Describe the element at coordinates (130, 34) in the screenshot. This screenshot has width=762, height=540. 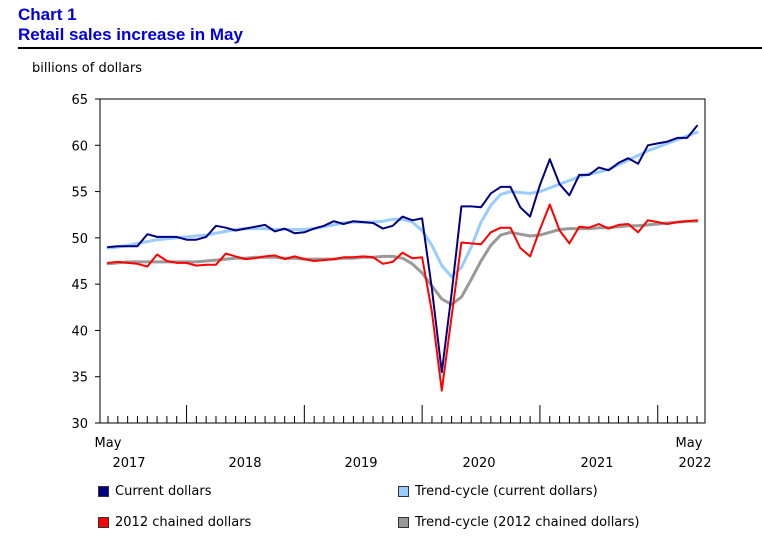
I see `chart-title: Retail sales increase in May` at that location.